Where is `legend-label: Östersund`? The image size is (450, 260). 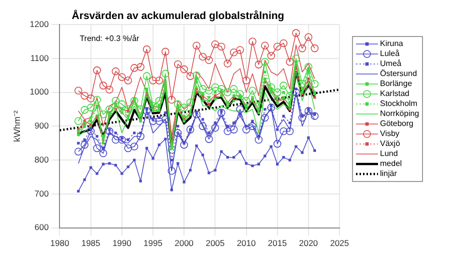 legend-label: Östersund is located at coordinates (398, 74).